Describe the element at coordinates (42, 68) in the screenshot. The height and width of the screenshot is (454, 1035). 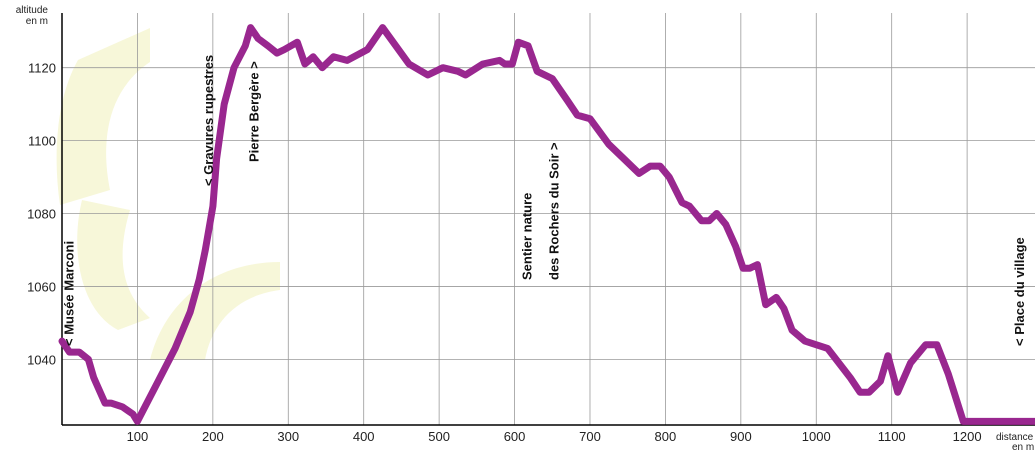
I see `y-tick-label-1120: 1120` at that location.